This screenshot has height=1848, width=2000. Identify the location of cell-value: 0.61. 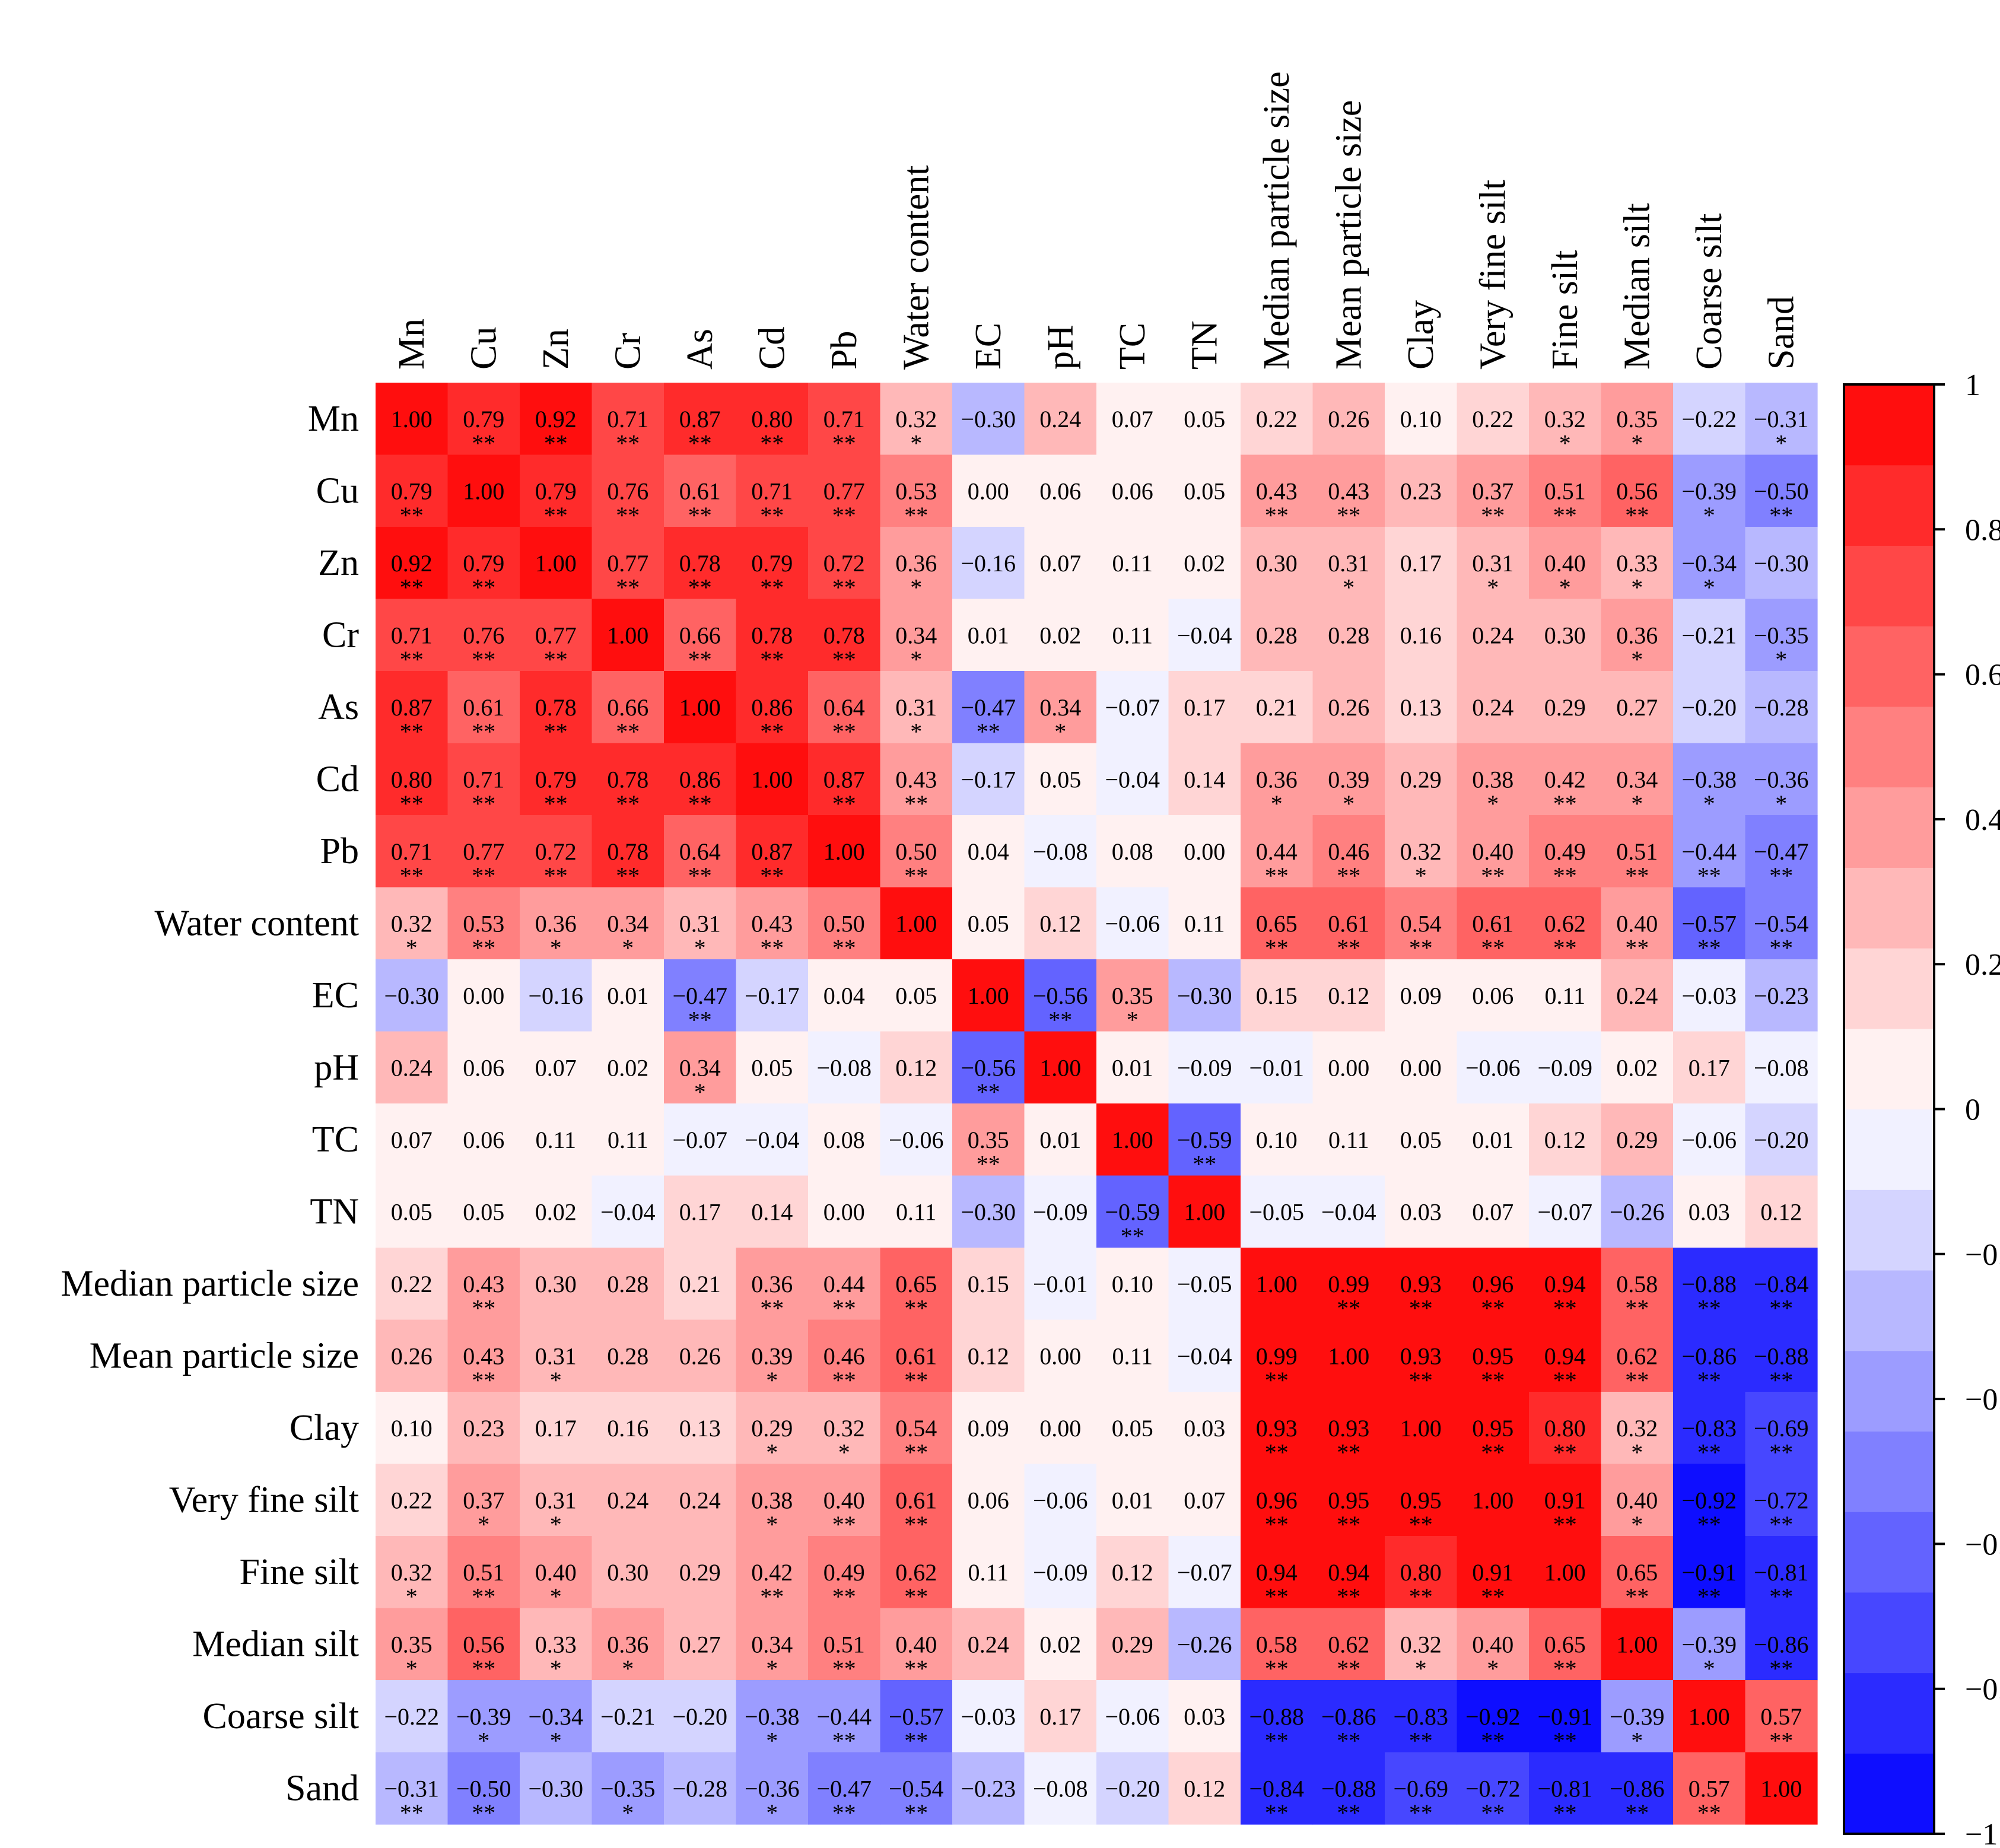
(700, 491).